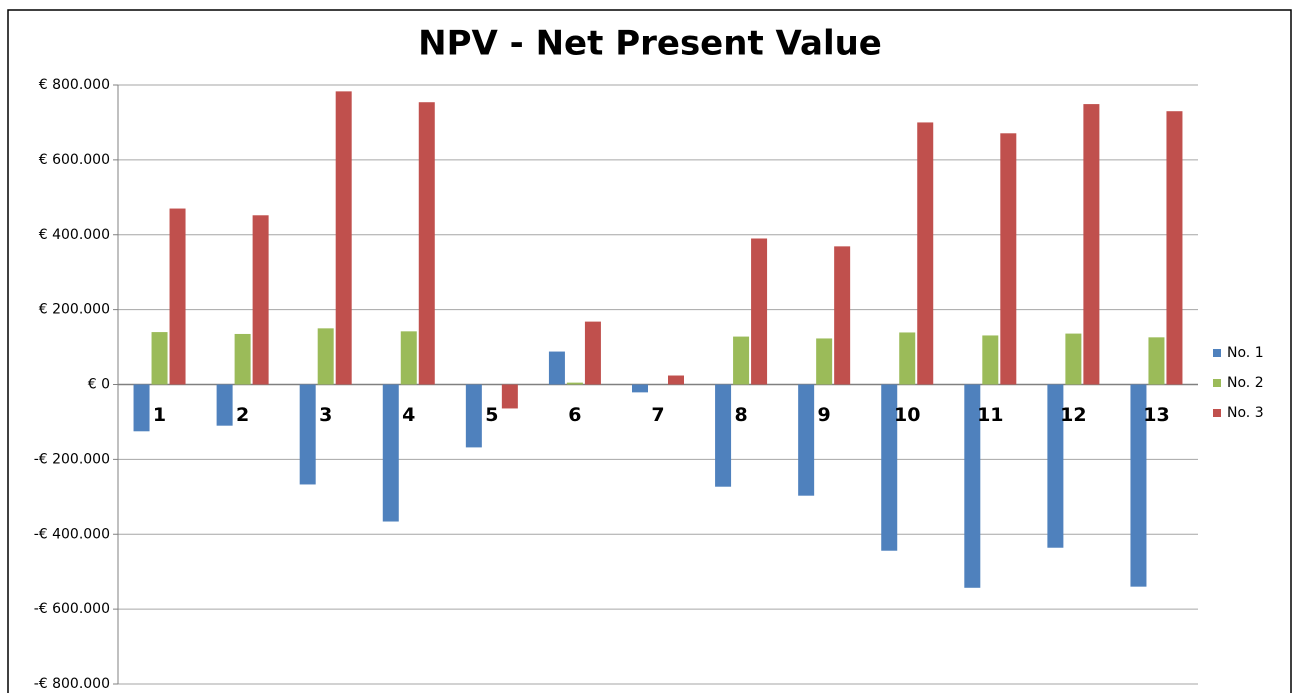 The image size is (1293, 693). I want to click on x-tick-label: 11, so click(990, 415).